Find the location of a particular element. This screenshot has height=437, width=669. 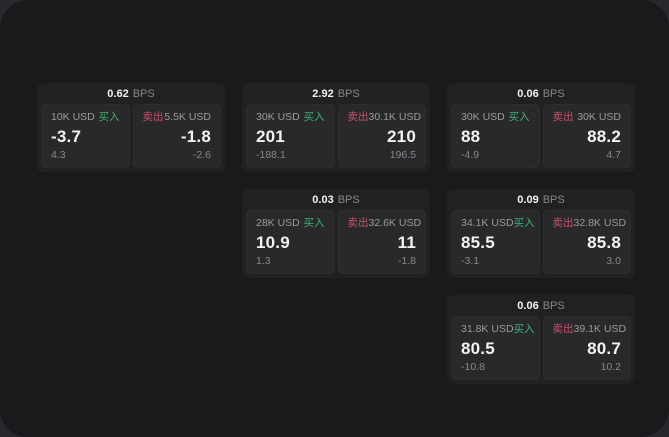

buy-amount: 31.8K USD is located at coordinates (487, 329).